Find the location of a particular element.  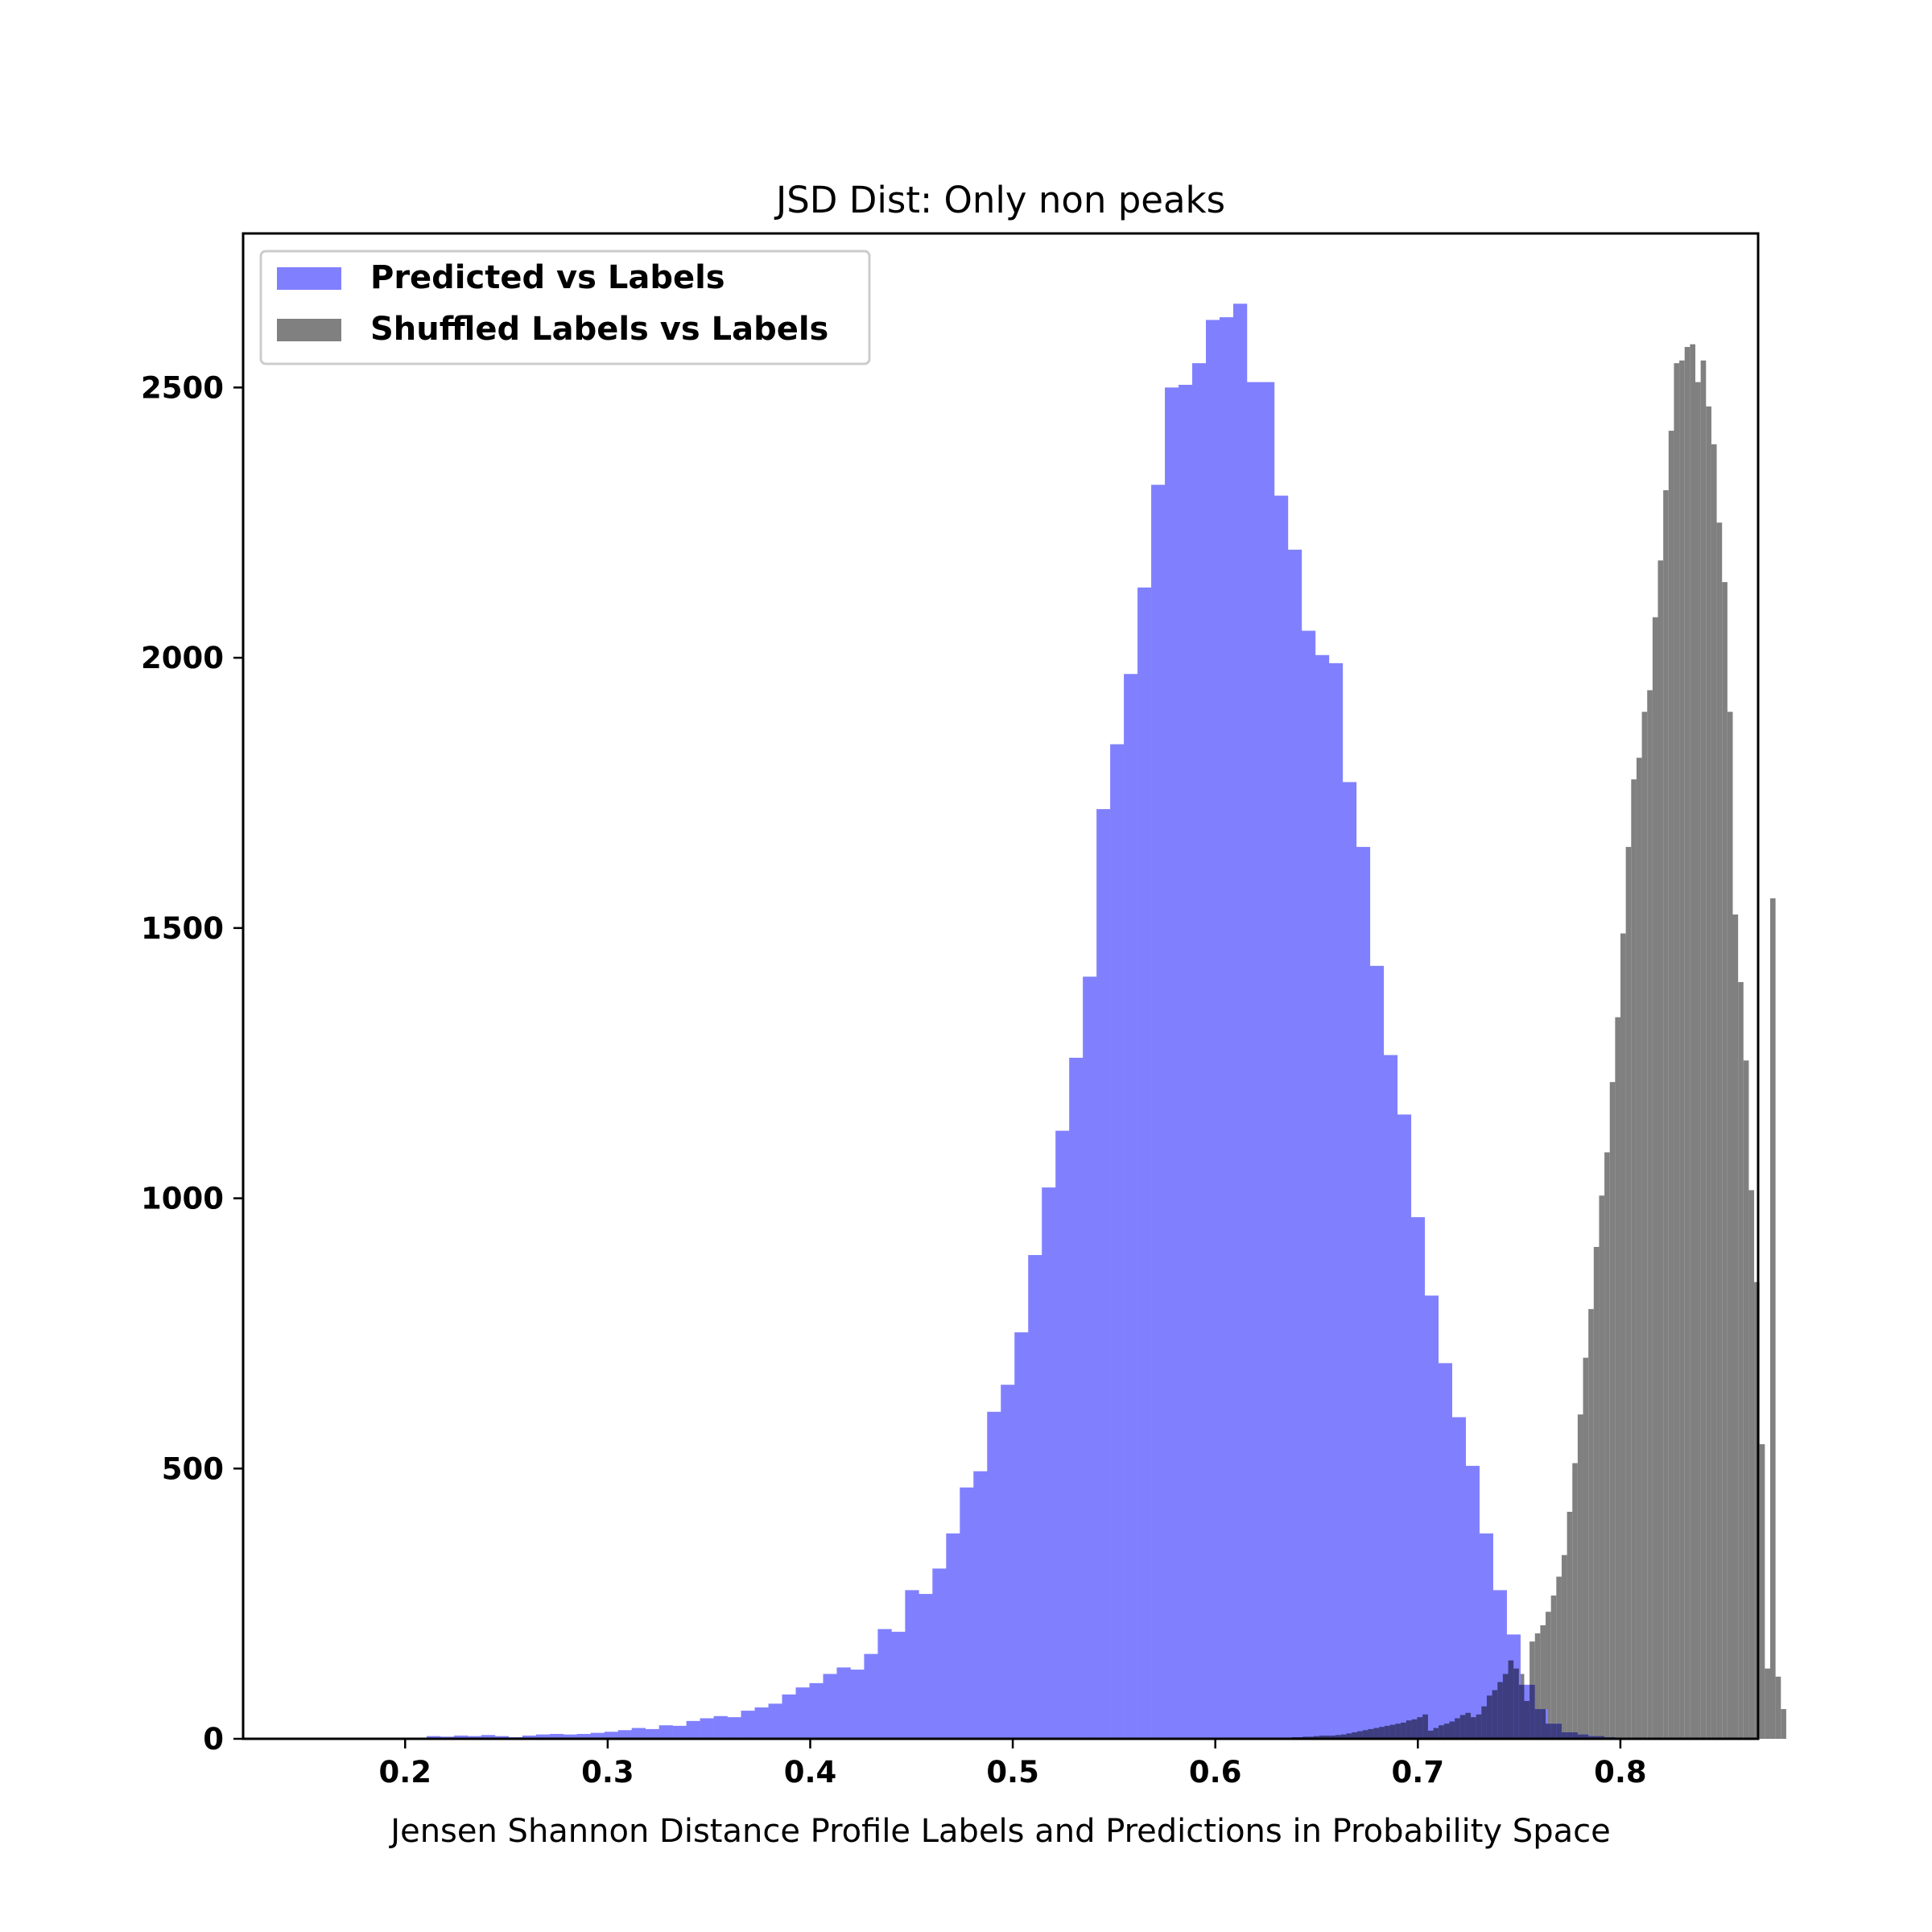

x-tick-label: 0.2 is located at coordinates (405, 1772).